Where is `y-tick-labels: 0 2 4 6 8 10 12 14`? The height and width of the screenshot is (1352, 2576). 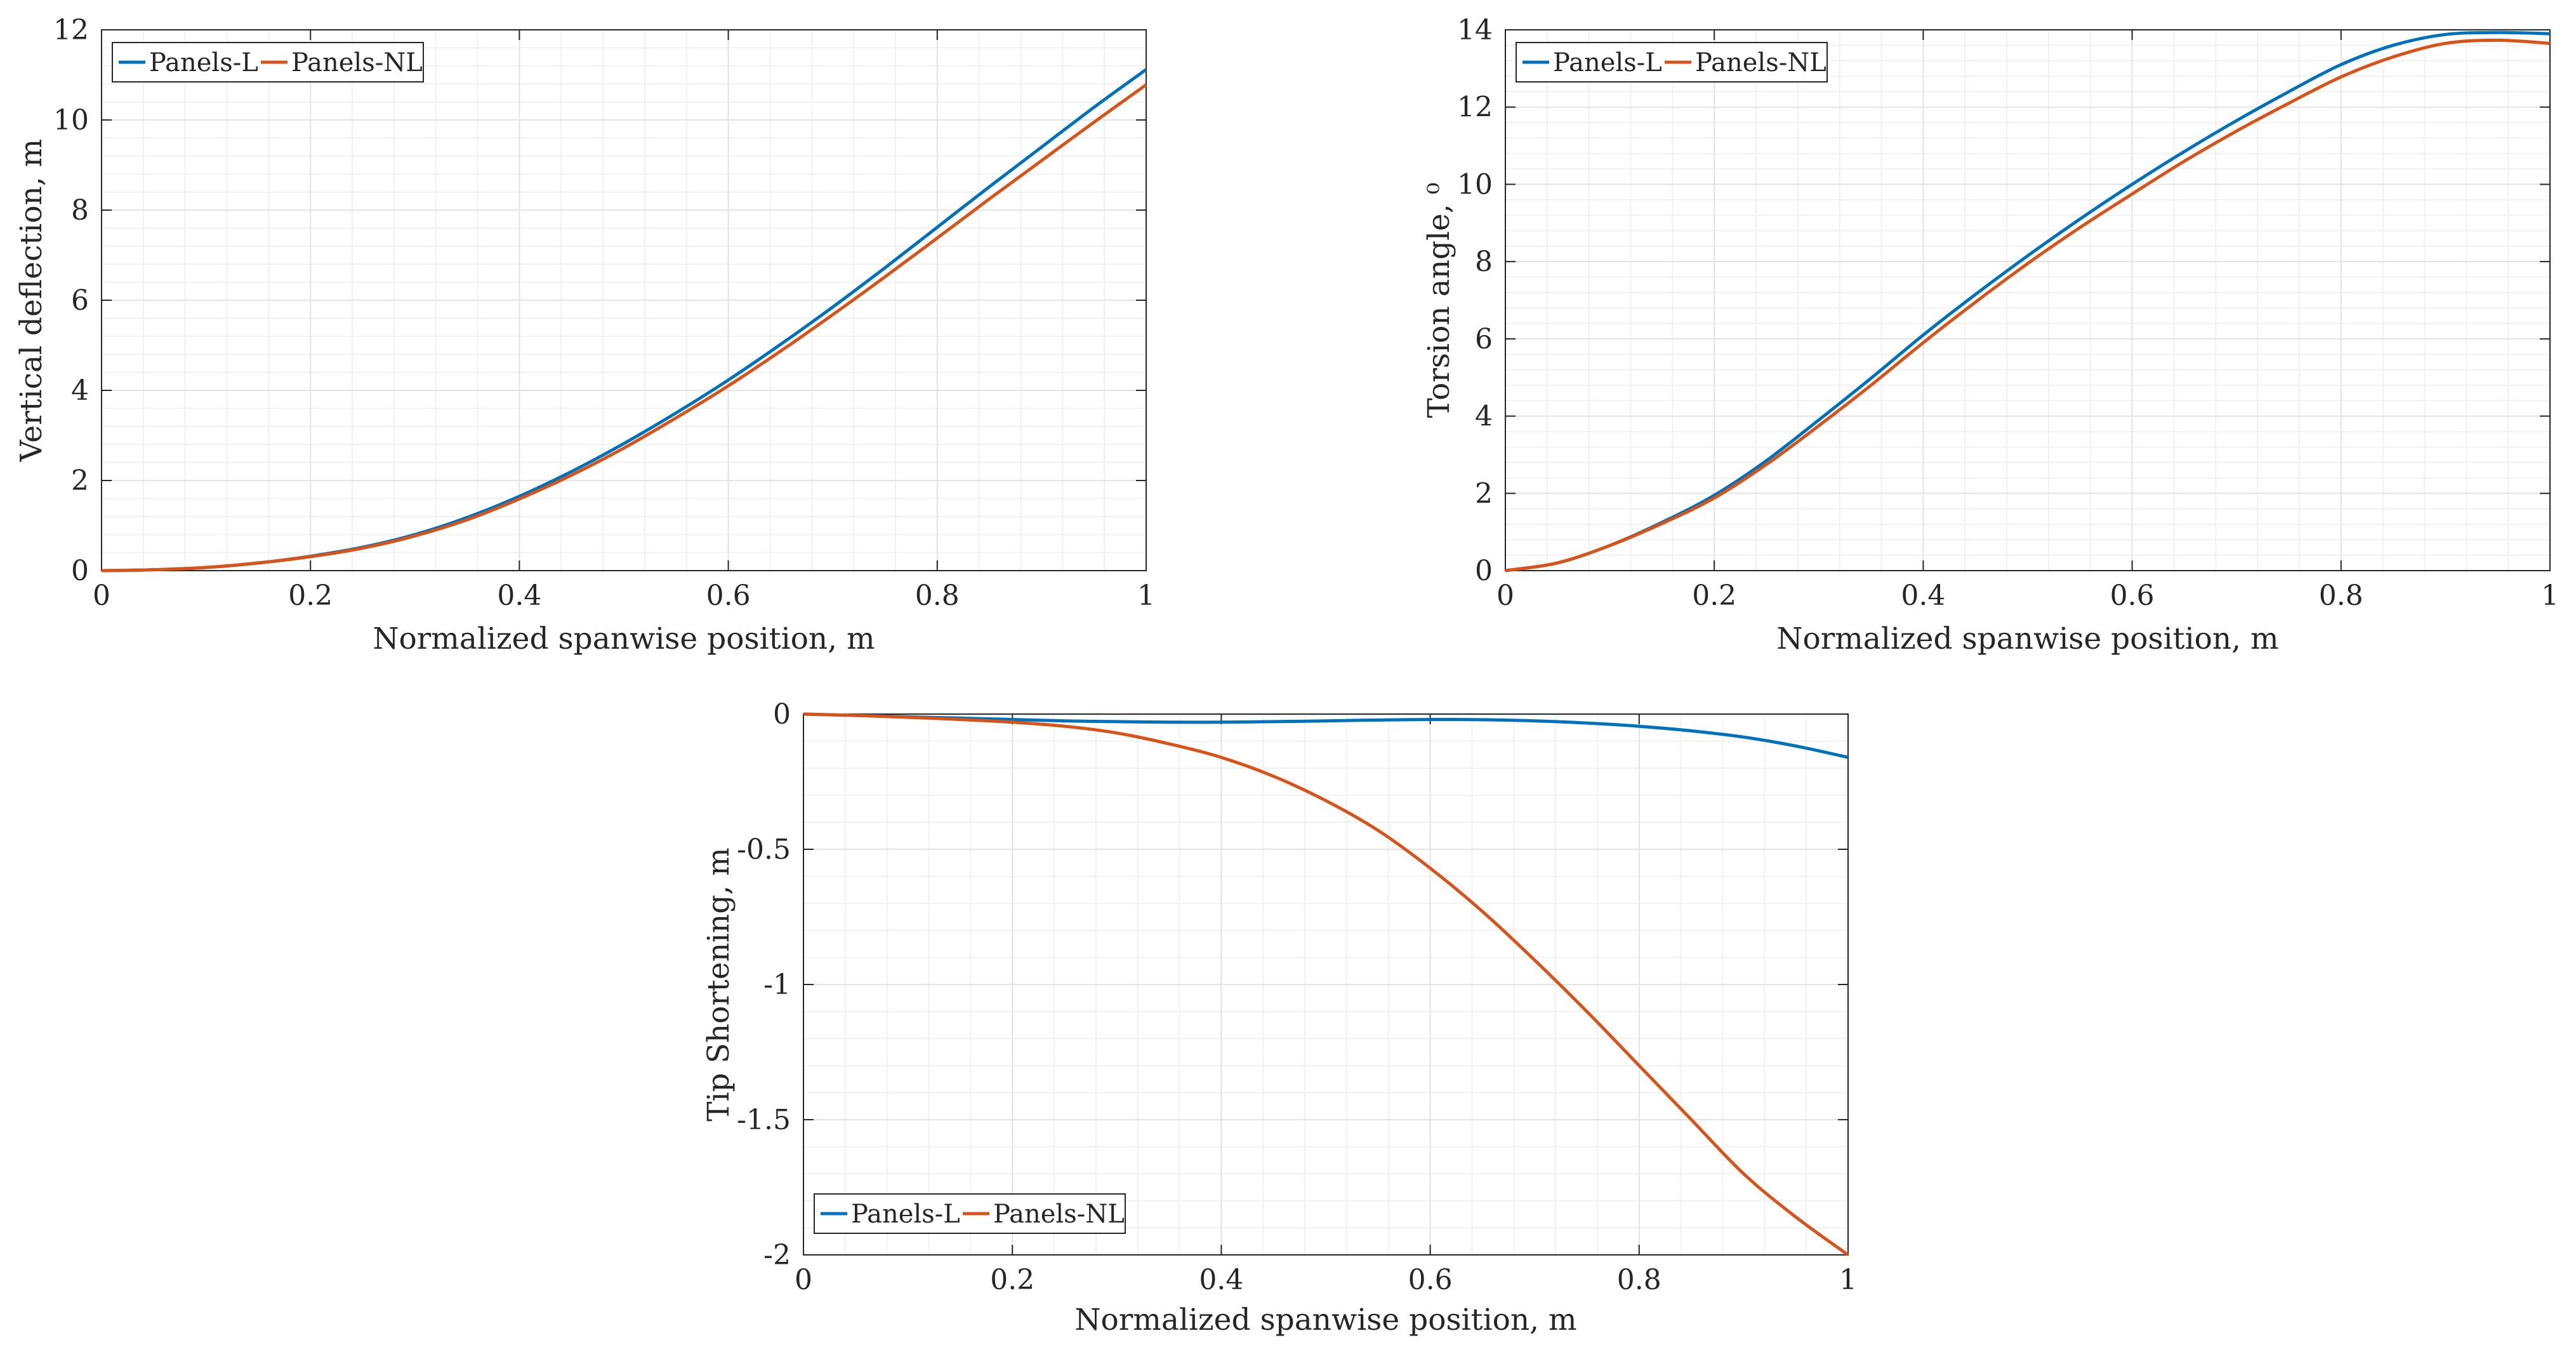 y-tick-labels: 0 2 4 6 8 10 12 14 is located at coordinates (1475, 300).